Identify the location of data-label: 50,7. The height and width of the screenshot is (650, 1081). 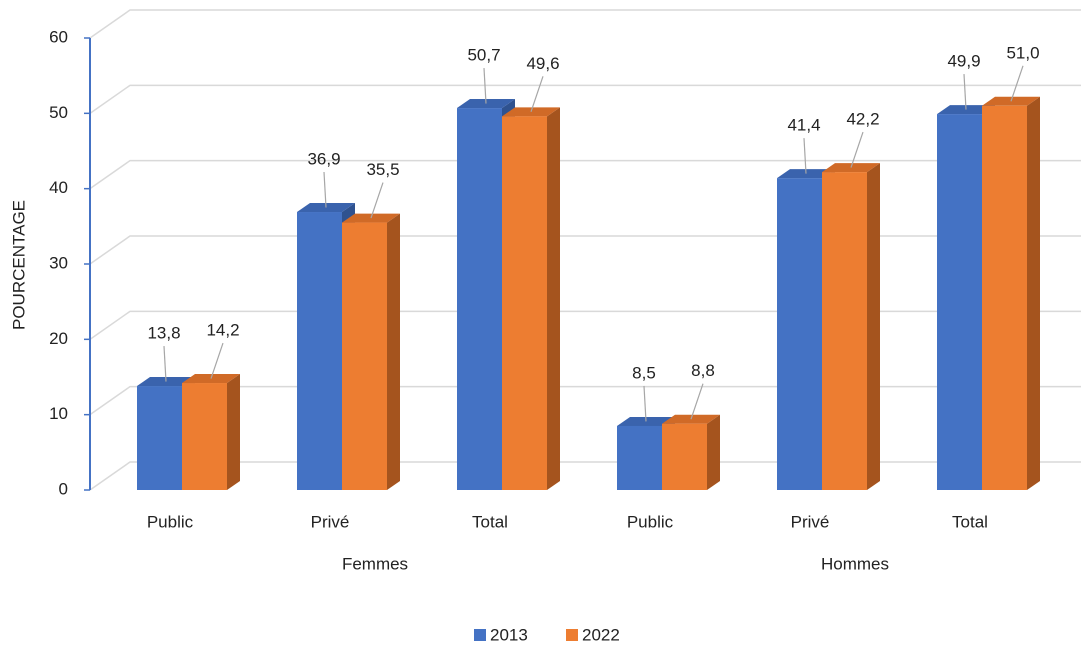
(483, 55).